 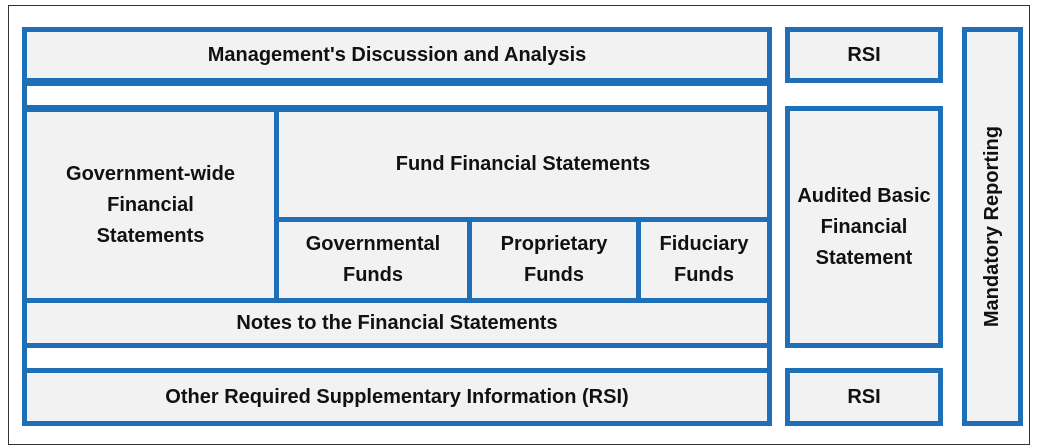 I want to click on mdna-label: Management's Discussion and Analysis, so click(x=397, y=54).